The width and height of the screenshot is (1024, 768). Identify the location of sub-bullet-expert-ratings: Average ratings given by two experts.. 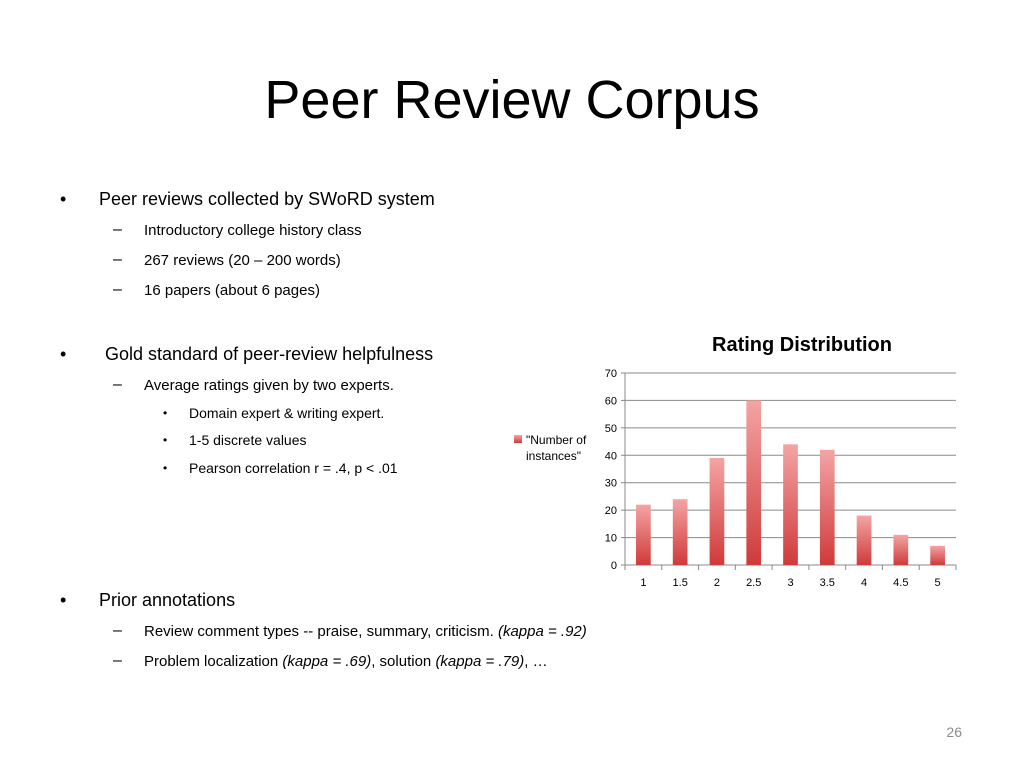
(269, 385).